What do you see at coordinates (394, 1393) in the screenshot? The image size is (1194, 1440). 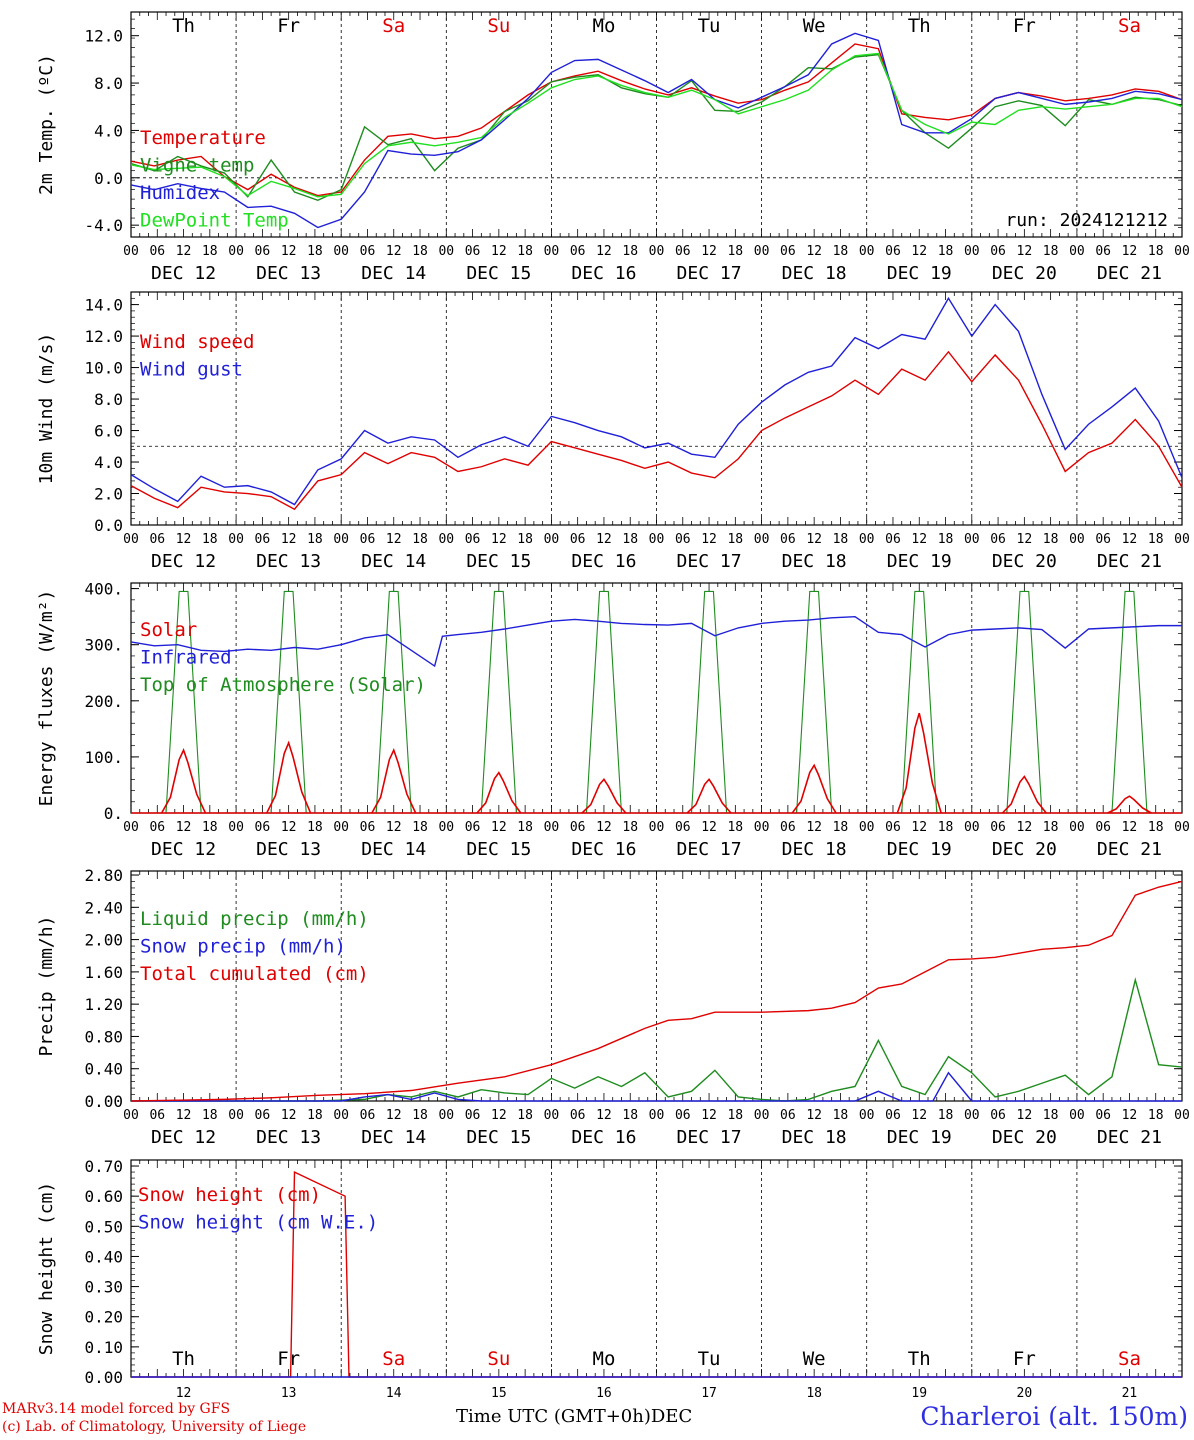 I see `day-number: 14` at bounding box center [394, 1393].